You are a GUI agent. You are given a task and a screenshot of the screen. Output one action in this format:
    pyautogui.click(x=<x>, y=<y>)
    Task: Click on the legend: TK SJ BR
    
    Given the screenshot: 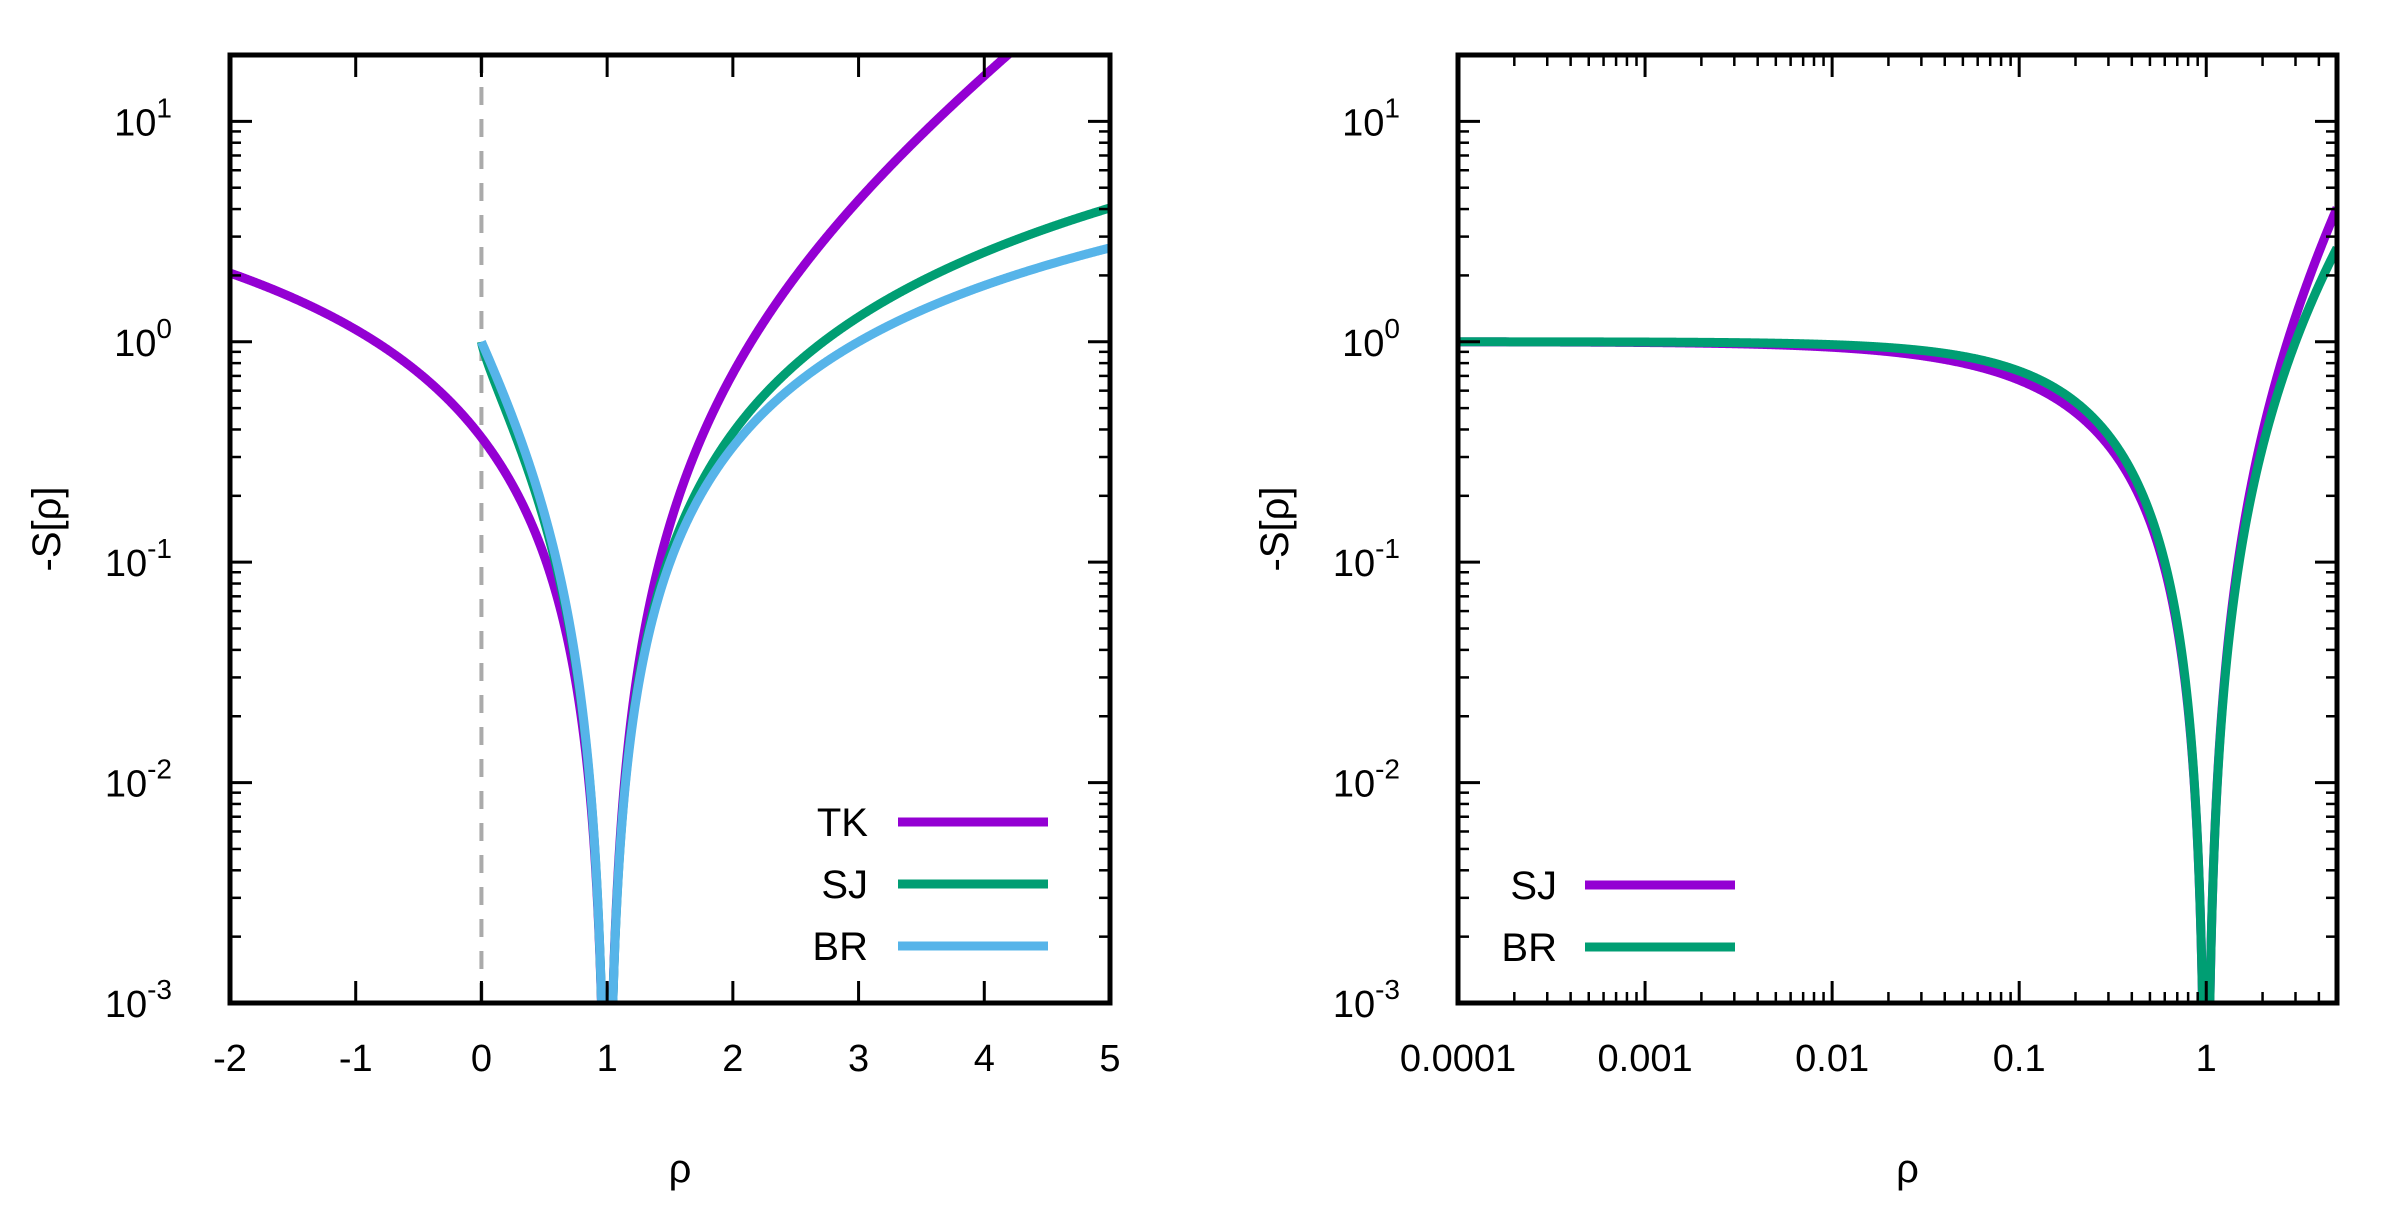 What is the action you would take?
    pyautogui.click(x=930, y=885)
    